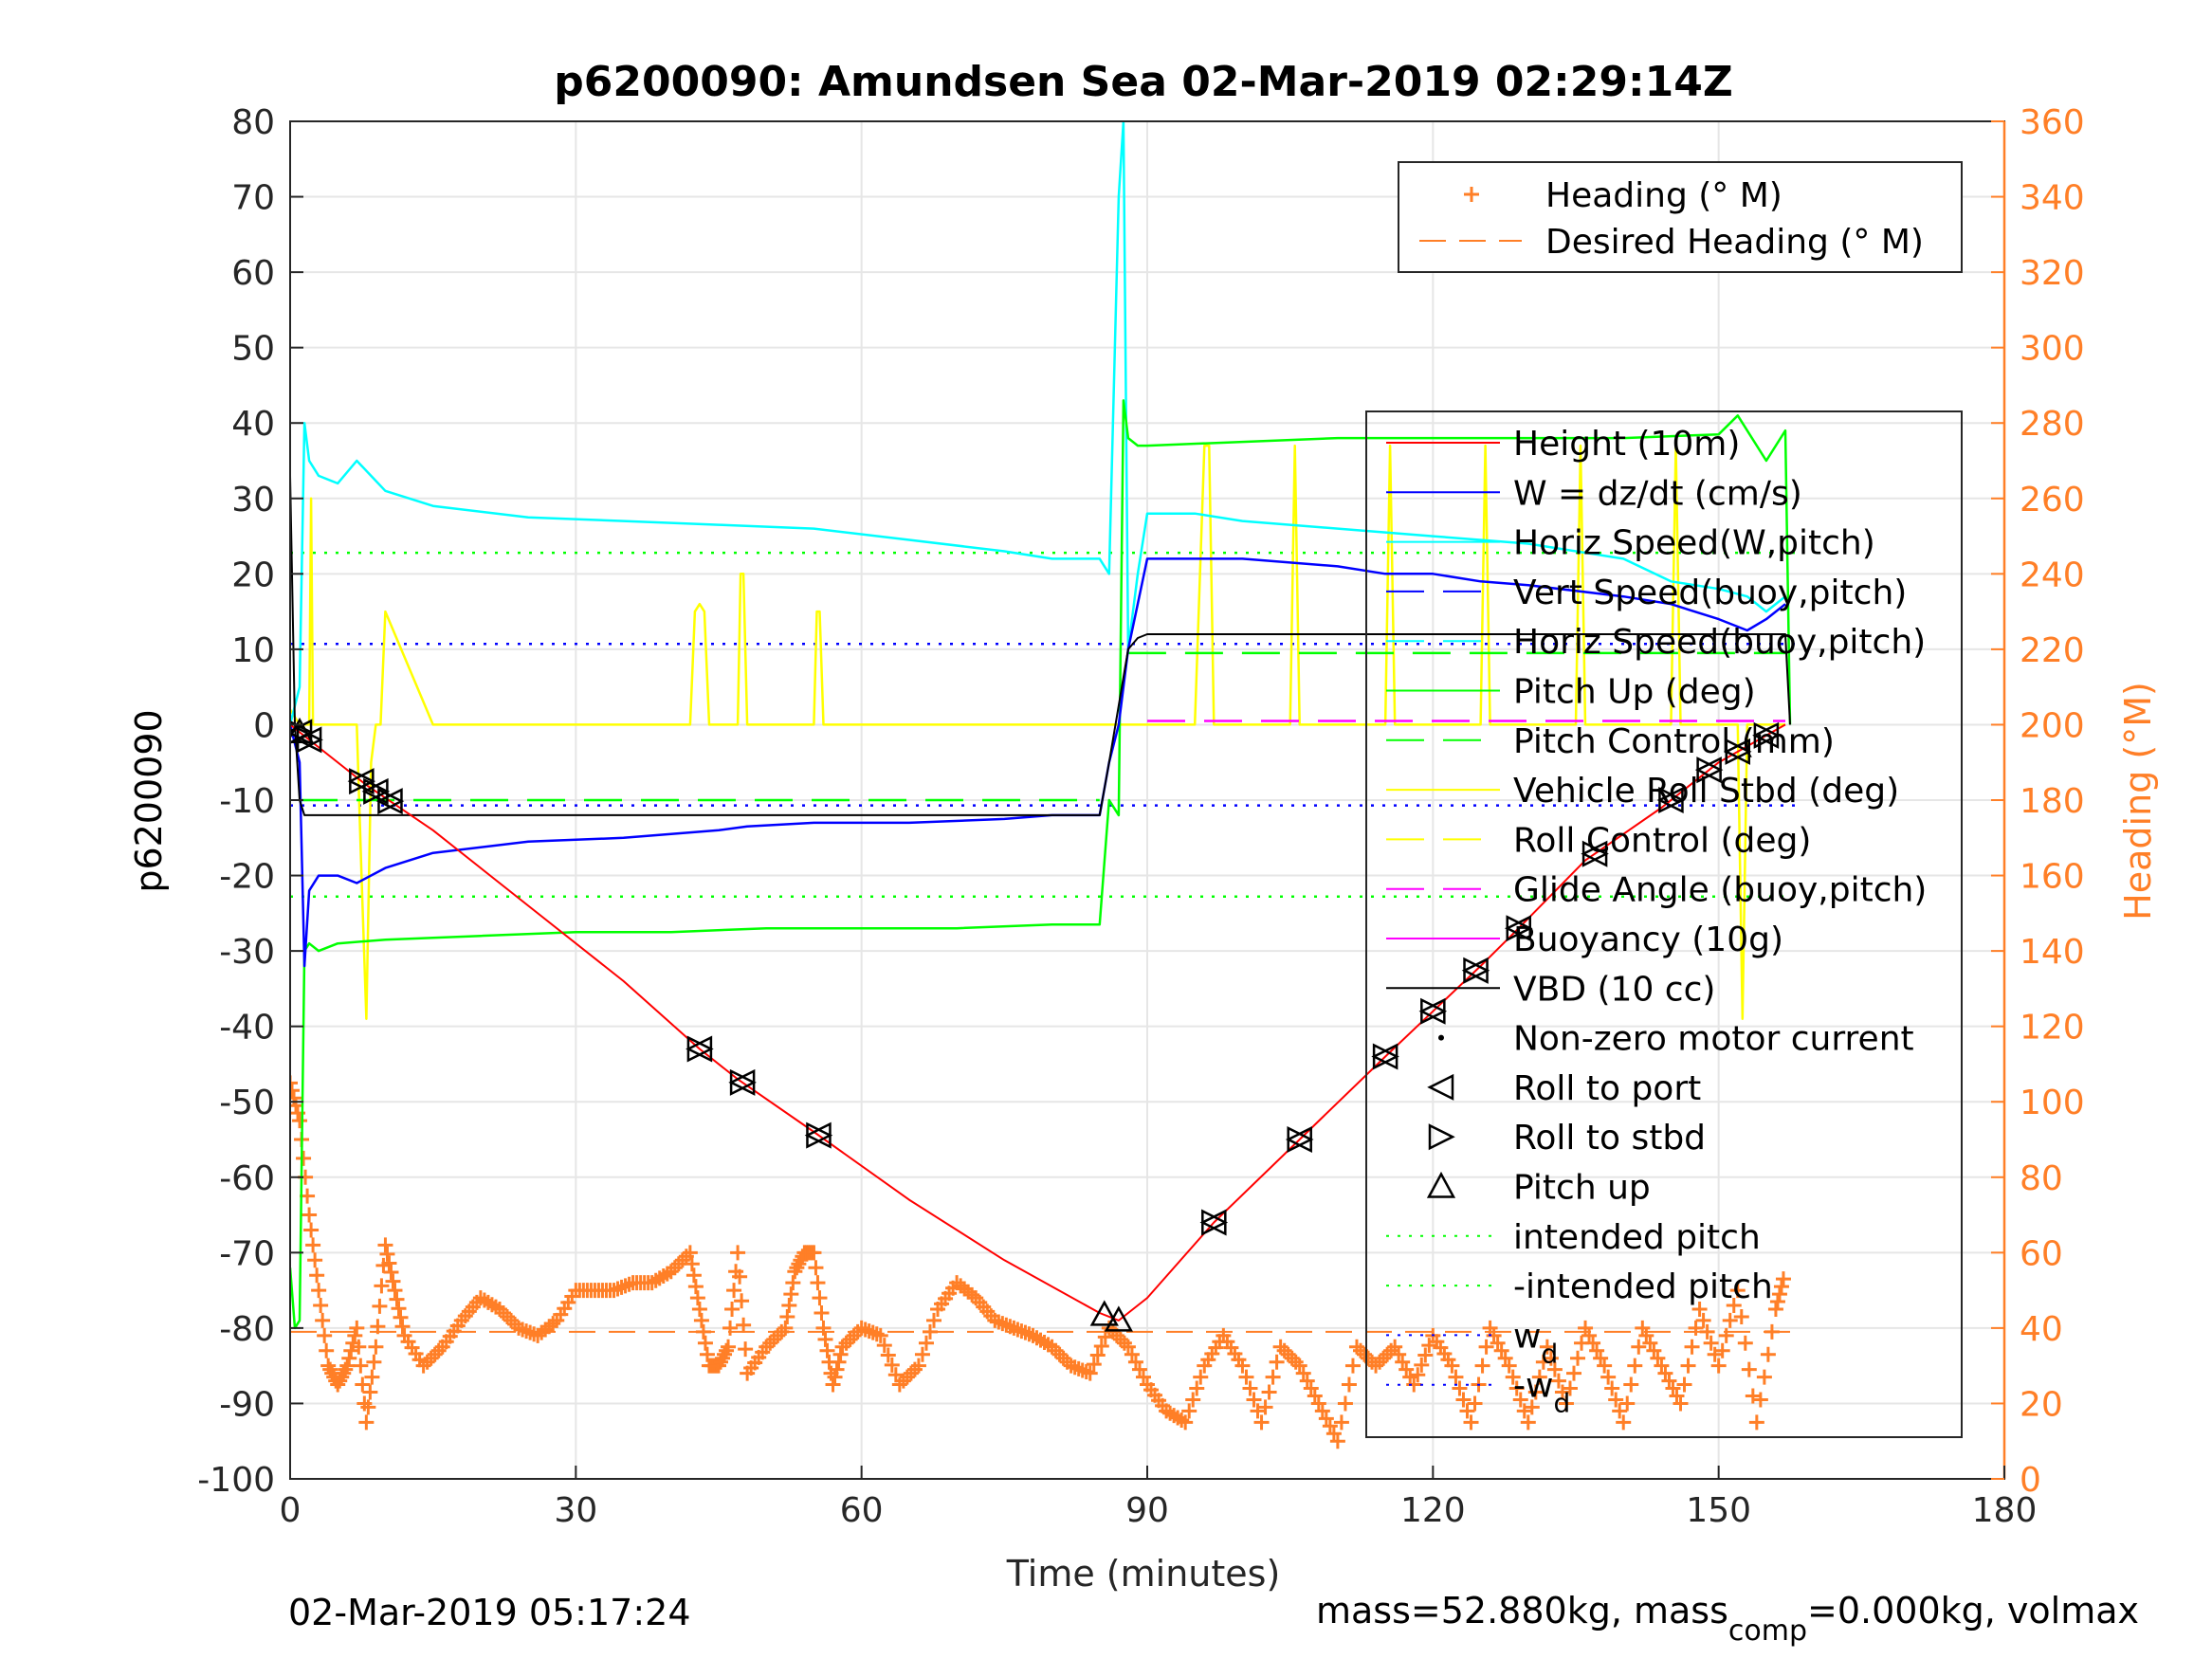  I want to click on legend-pitch-up-symbol, so click(1441, 1184).